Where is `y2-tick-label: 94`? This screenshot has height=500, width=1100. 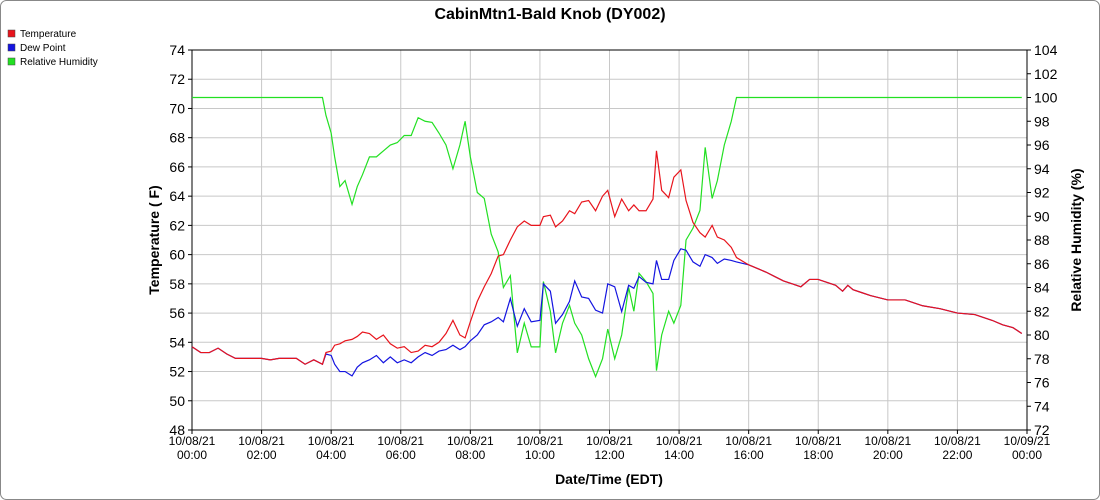 y2-tick-label: 94 is located at coordinates (1042, 169).